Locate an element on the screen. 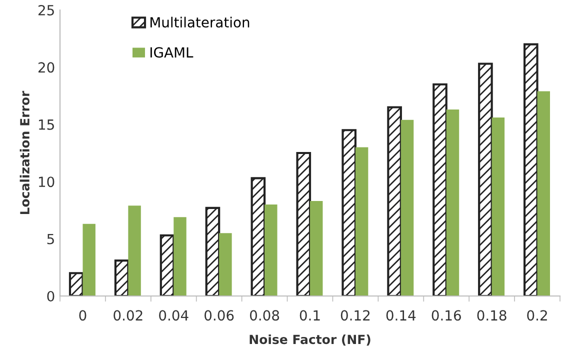 The width and height of the screenshot is (581, 358). y-tick-label: 0 is located at coordinates (50, 296).